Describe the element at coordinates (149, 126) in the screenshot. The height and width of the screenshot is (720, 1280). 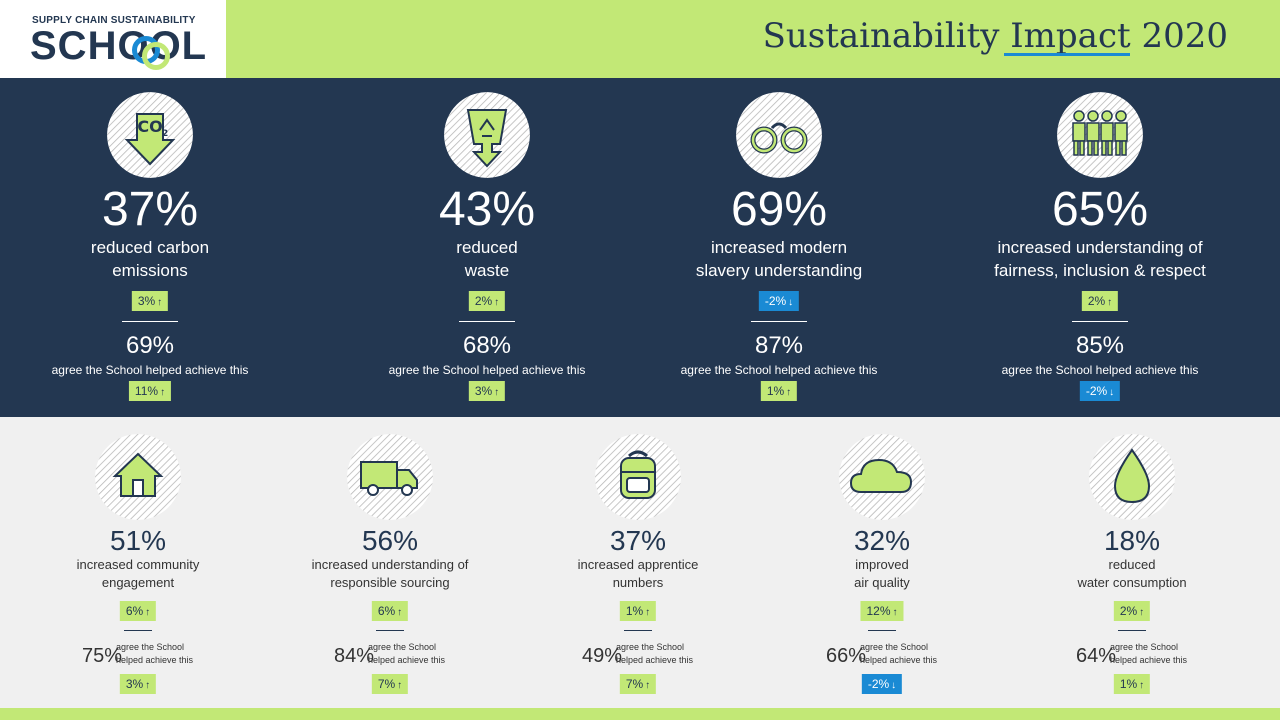
I see `svg-text: CO` at that location.